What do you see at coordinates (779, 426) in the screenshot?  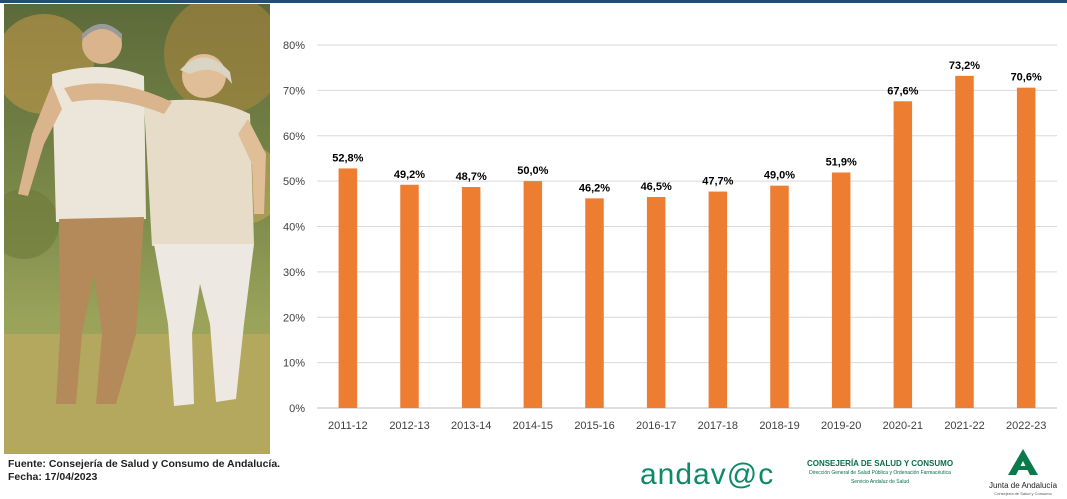 I see `x-tick-label: 2018-19` at bounding box center [779, 426].